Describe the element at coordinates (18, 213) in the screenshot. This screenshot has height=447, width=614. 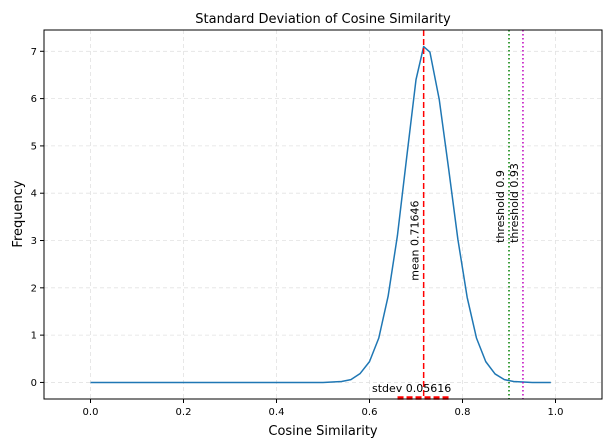
I see `y-axis-label: Frequency` at that location.